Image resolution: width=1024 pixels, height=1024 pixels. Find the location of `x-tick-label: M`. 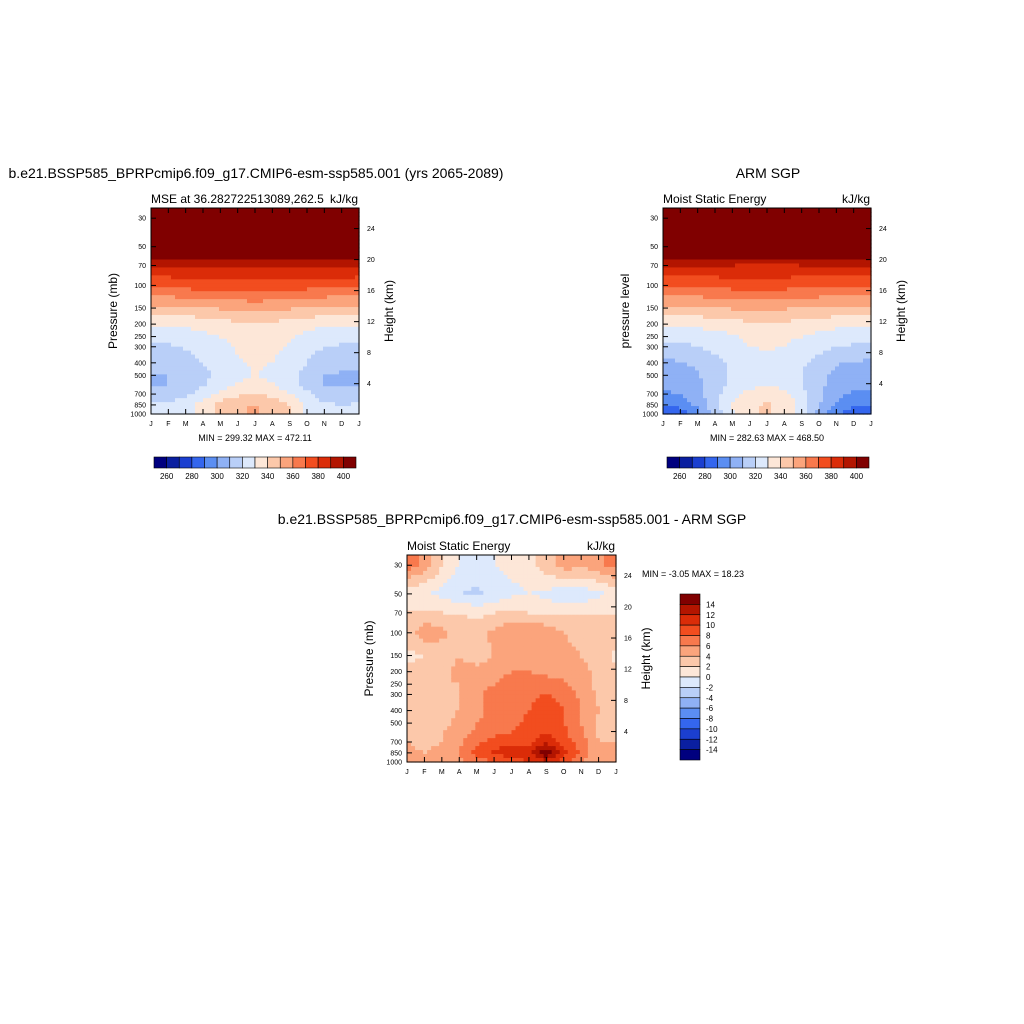

x-tick-label: M is located at coordinates (186, 424).